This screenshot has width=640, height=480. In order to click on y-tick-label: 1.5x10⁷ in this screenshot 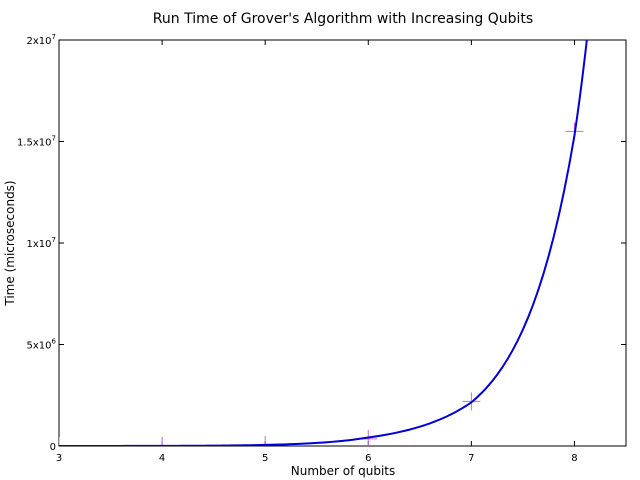, I will do `click(36, 142)`.